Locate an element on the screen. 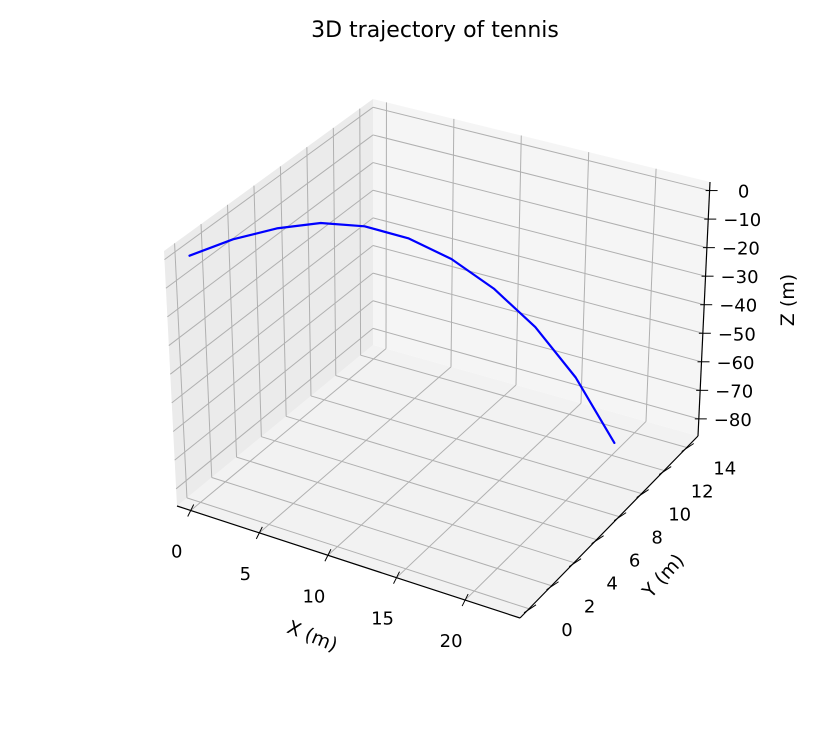 Image resolution: width=821 pixels, height=745 pixels. z-tick-label: −30 is located at coordinates (740, 277).